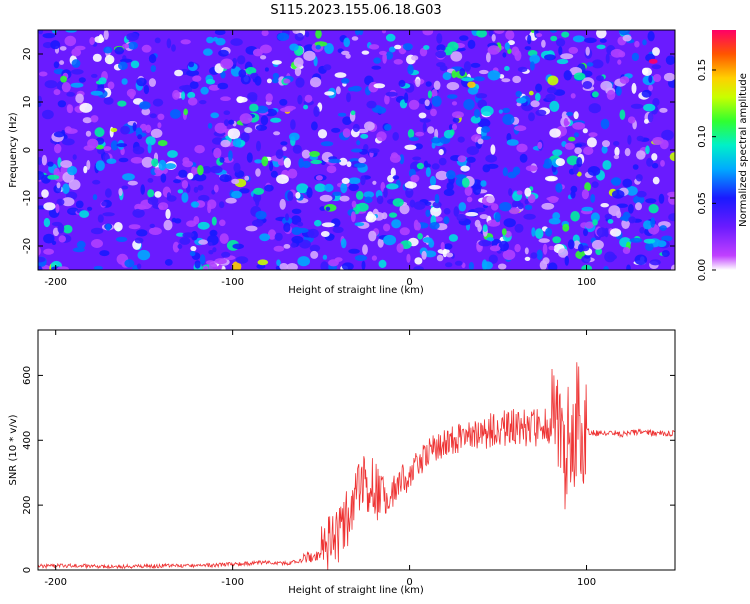  Describe the element at coordinates (724, 150) in the screenshot. I see `colorbar-gradient` at that location.